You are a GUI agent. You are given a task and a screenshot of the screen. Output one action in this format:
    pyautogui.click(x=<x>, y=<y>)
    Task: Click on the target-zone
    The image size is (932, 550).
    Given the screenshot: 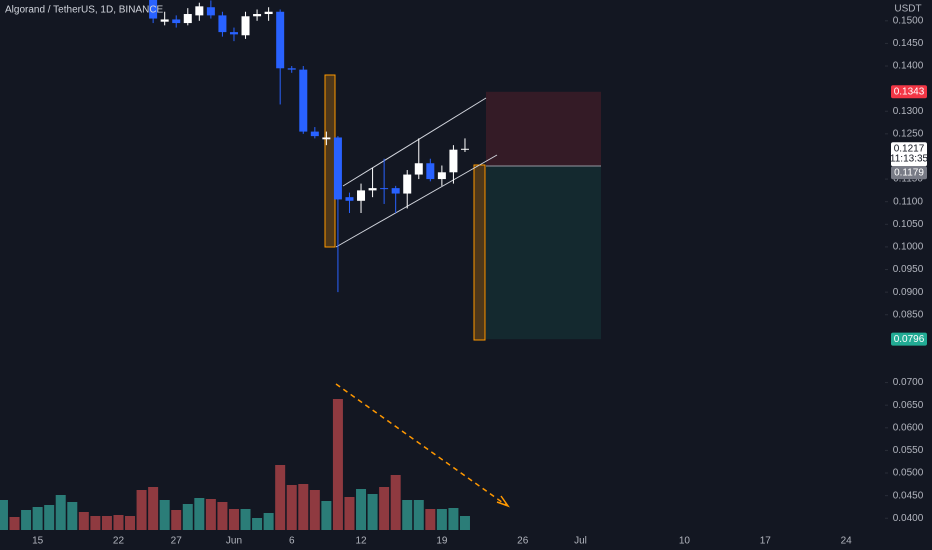 What is the action you would take?
    pyautogui.click(x=543, y=252)
    